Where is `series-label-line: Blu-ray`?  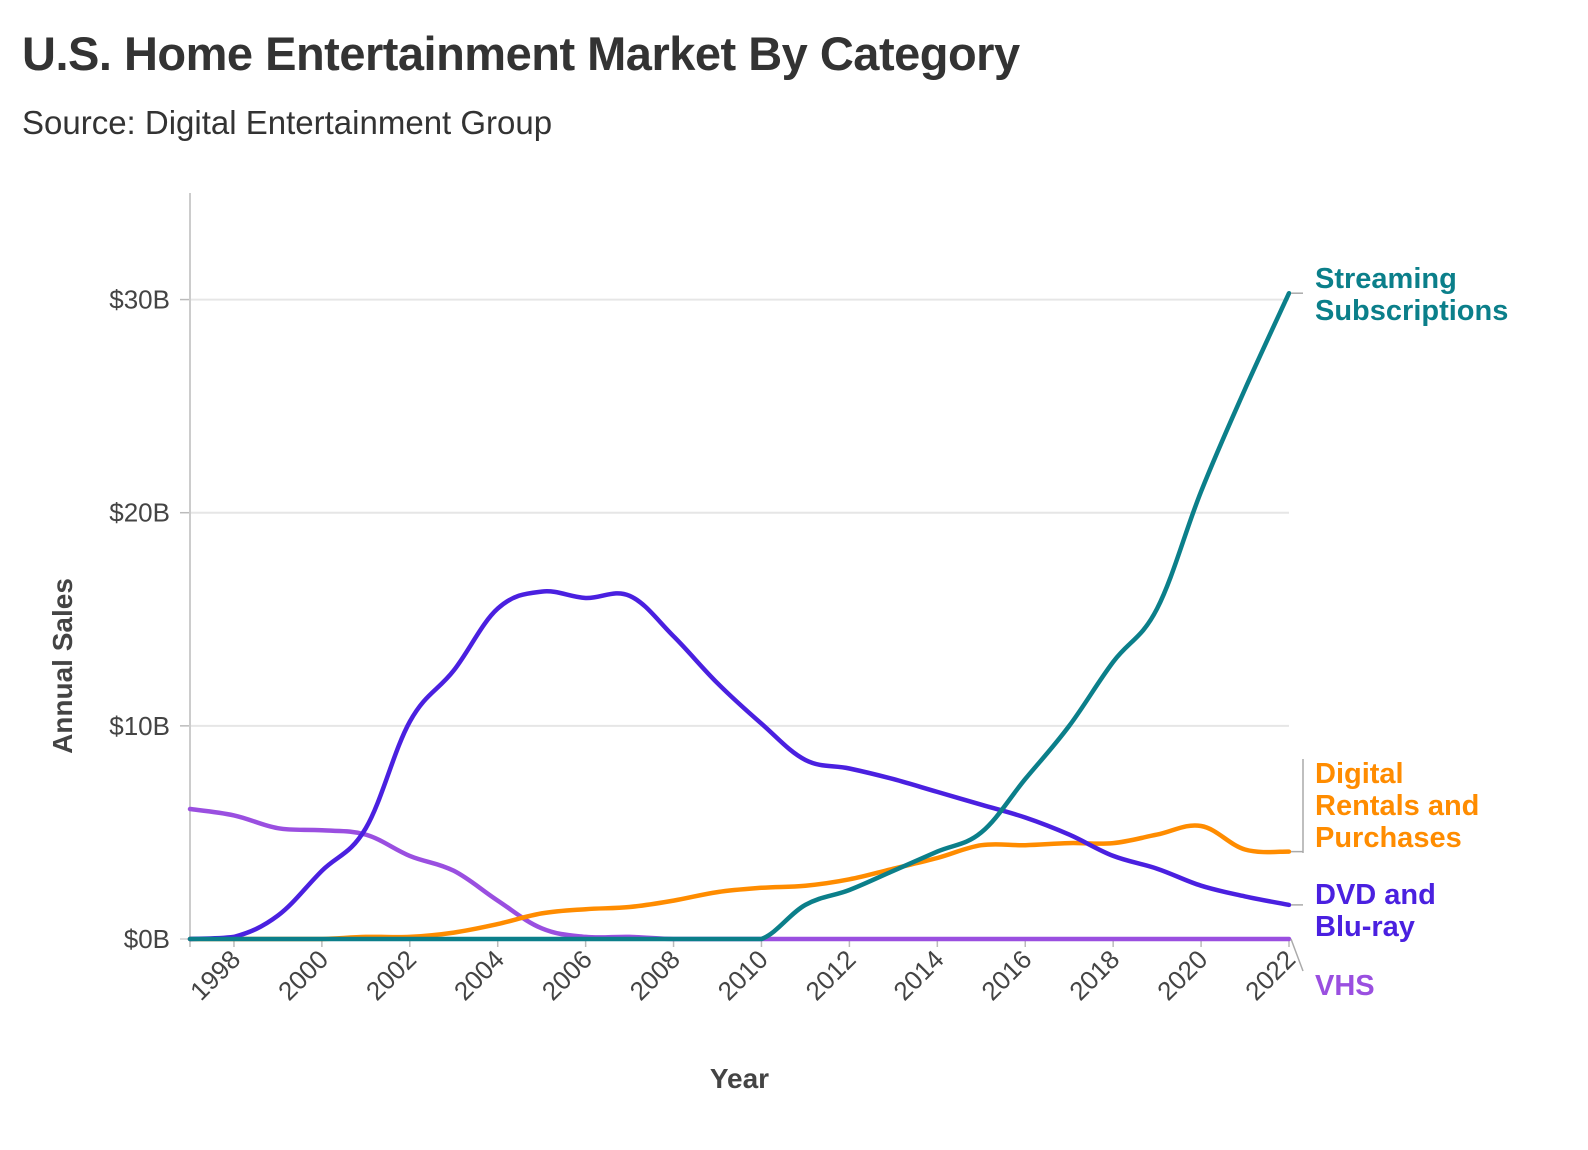 series-label-line: Blu-ray is located at coordinates (1365, 927).